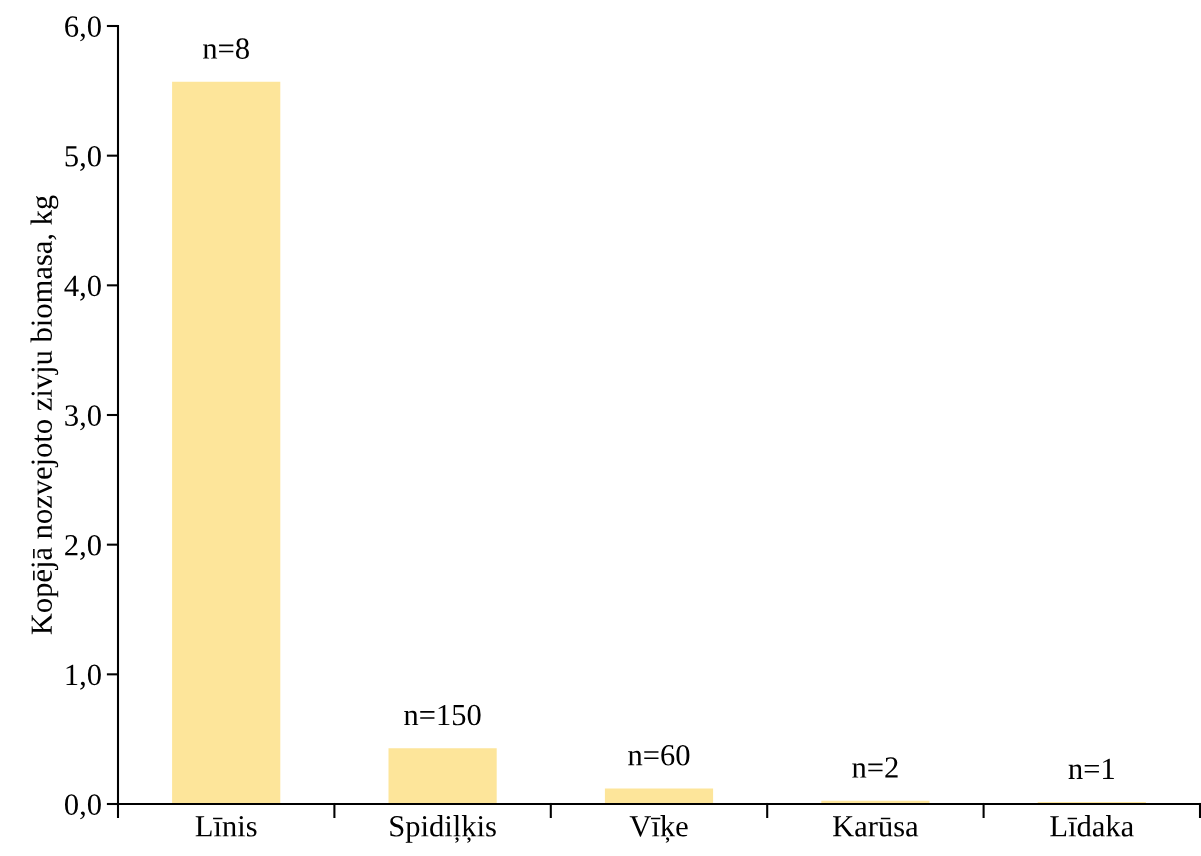 The width and height of the screenshot is (1201, 856). I want to click on annotation: n=8, so click(226, 48).